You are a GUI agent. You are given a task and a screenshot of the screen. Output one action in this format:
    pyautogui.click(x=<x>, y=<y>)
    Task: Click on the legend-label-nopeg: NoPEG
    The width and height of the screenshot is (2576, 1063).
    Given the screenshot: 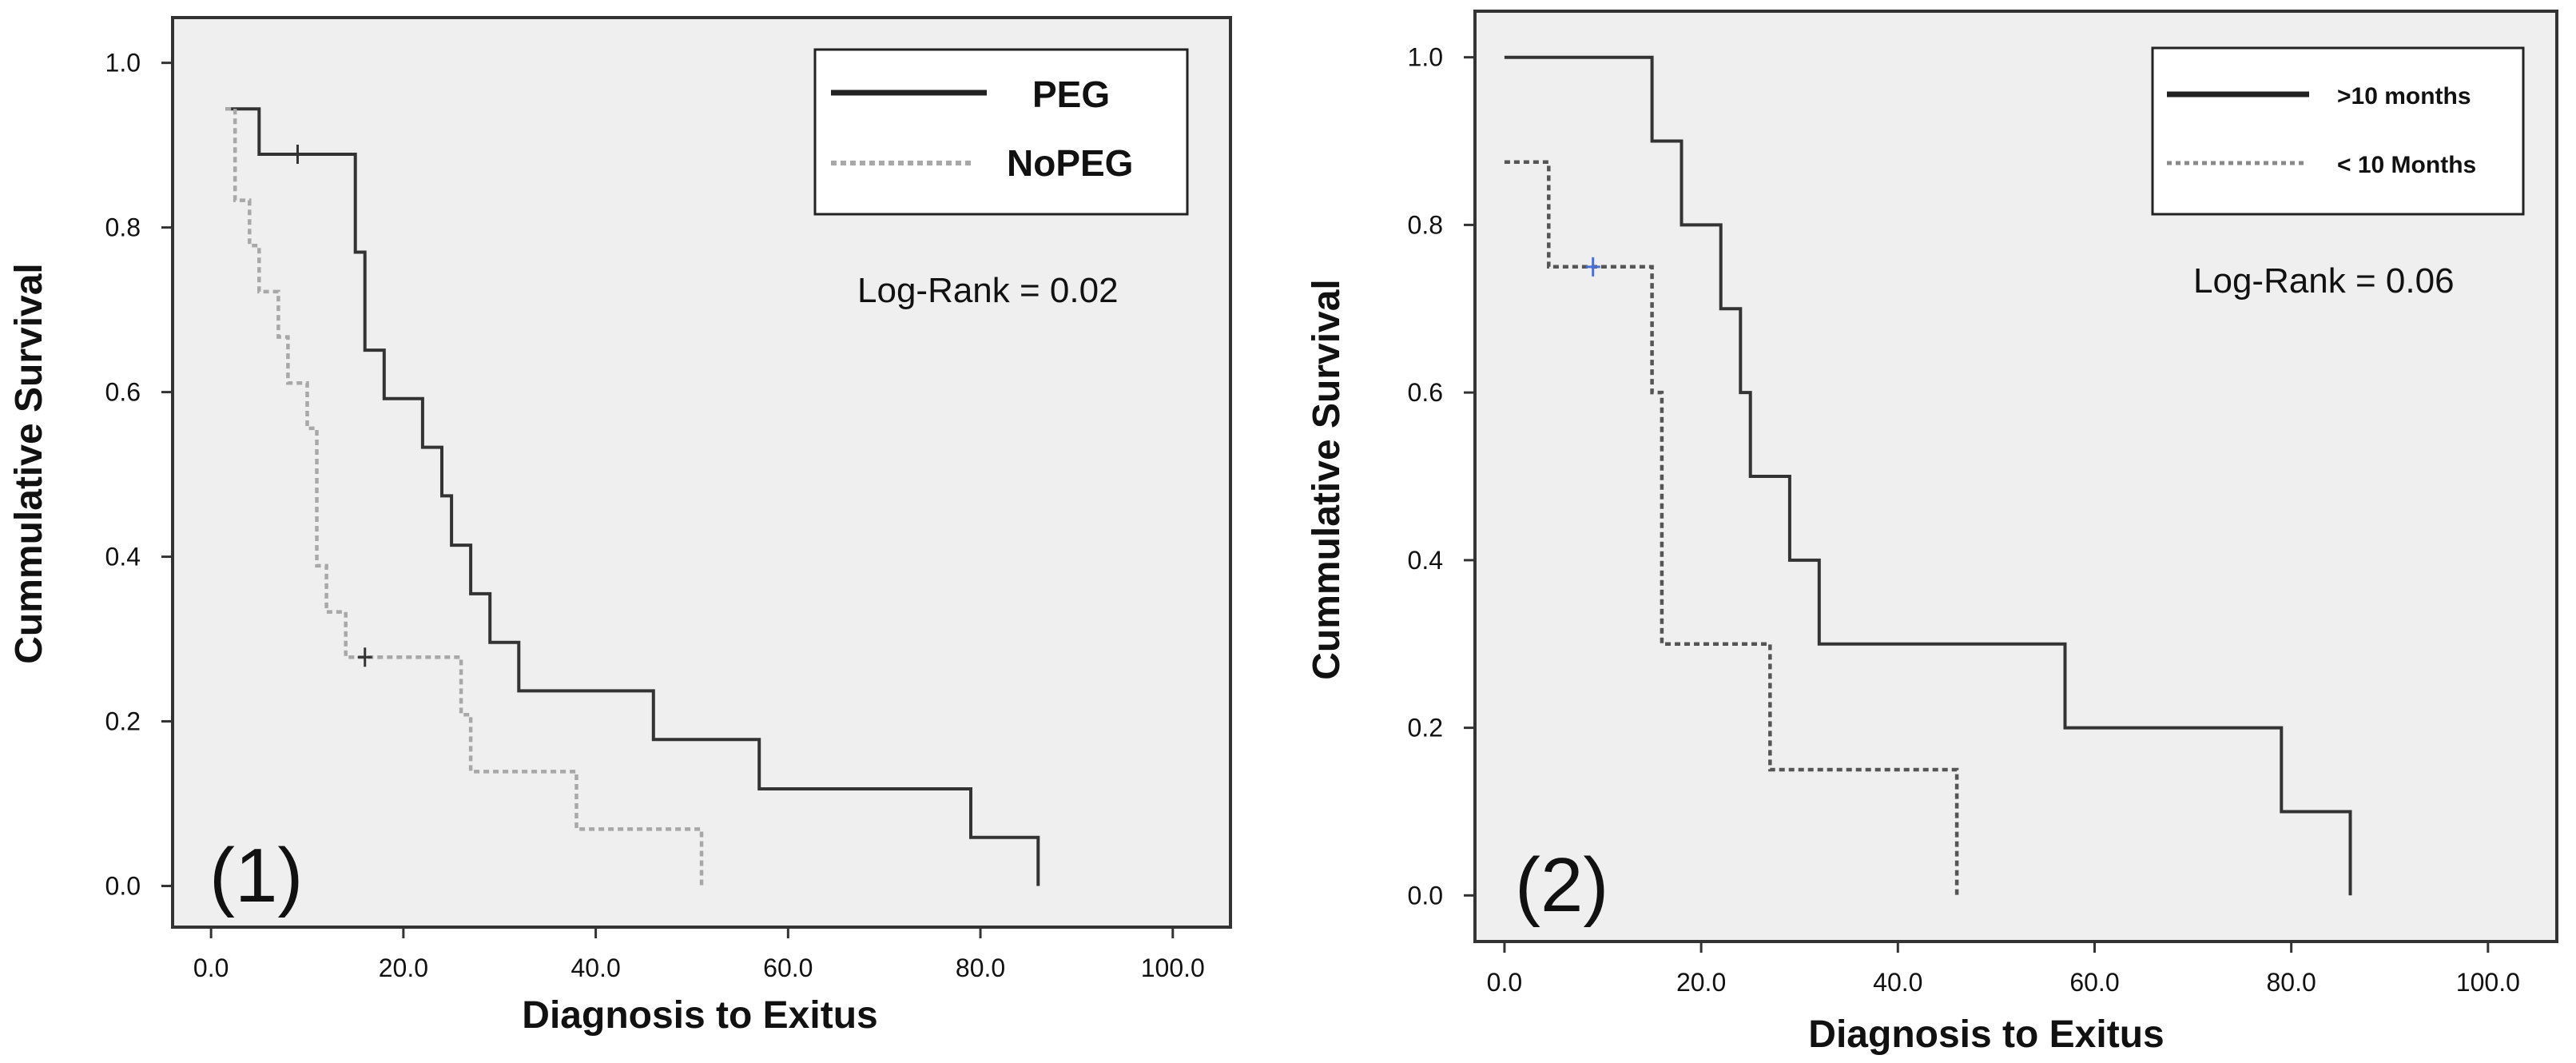 What is the action you would take?
    pyautogui.click(x=1070, y=163)
    